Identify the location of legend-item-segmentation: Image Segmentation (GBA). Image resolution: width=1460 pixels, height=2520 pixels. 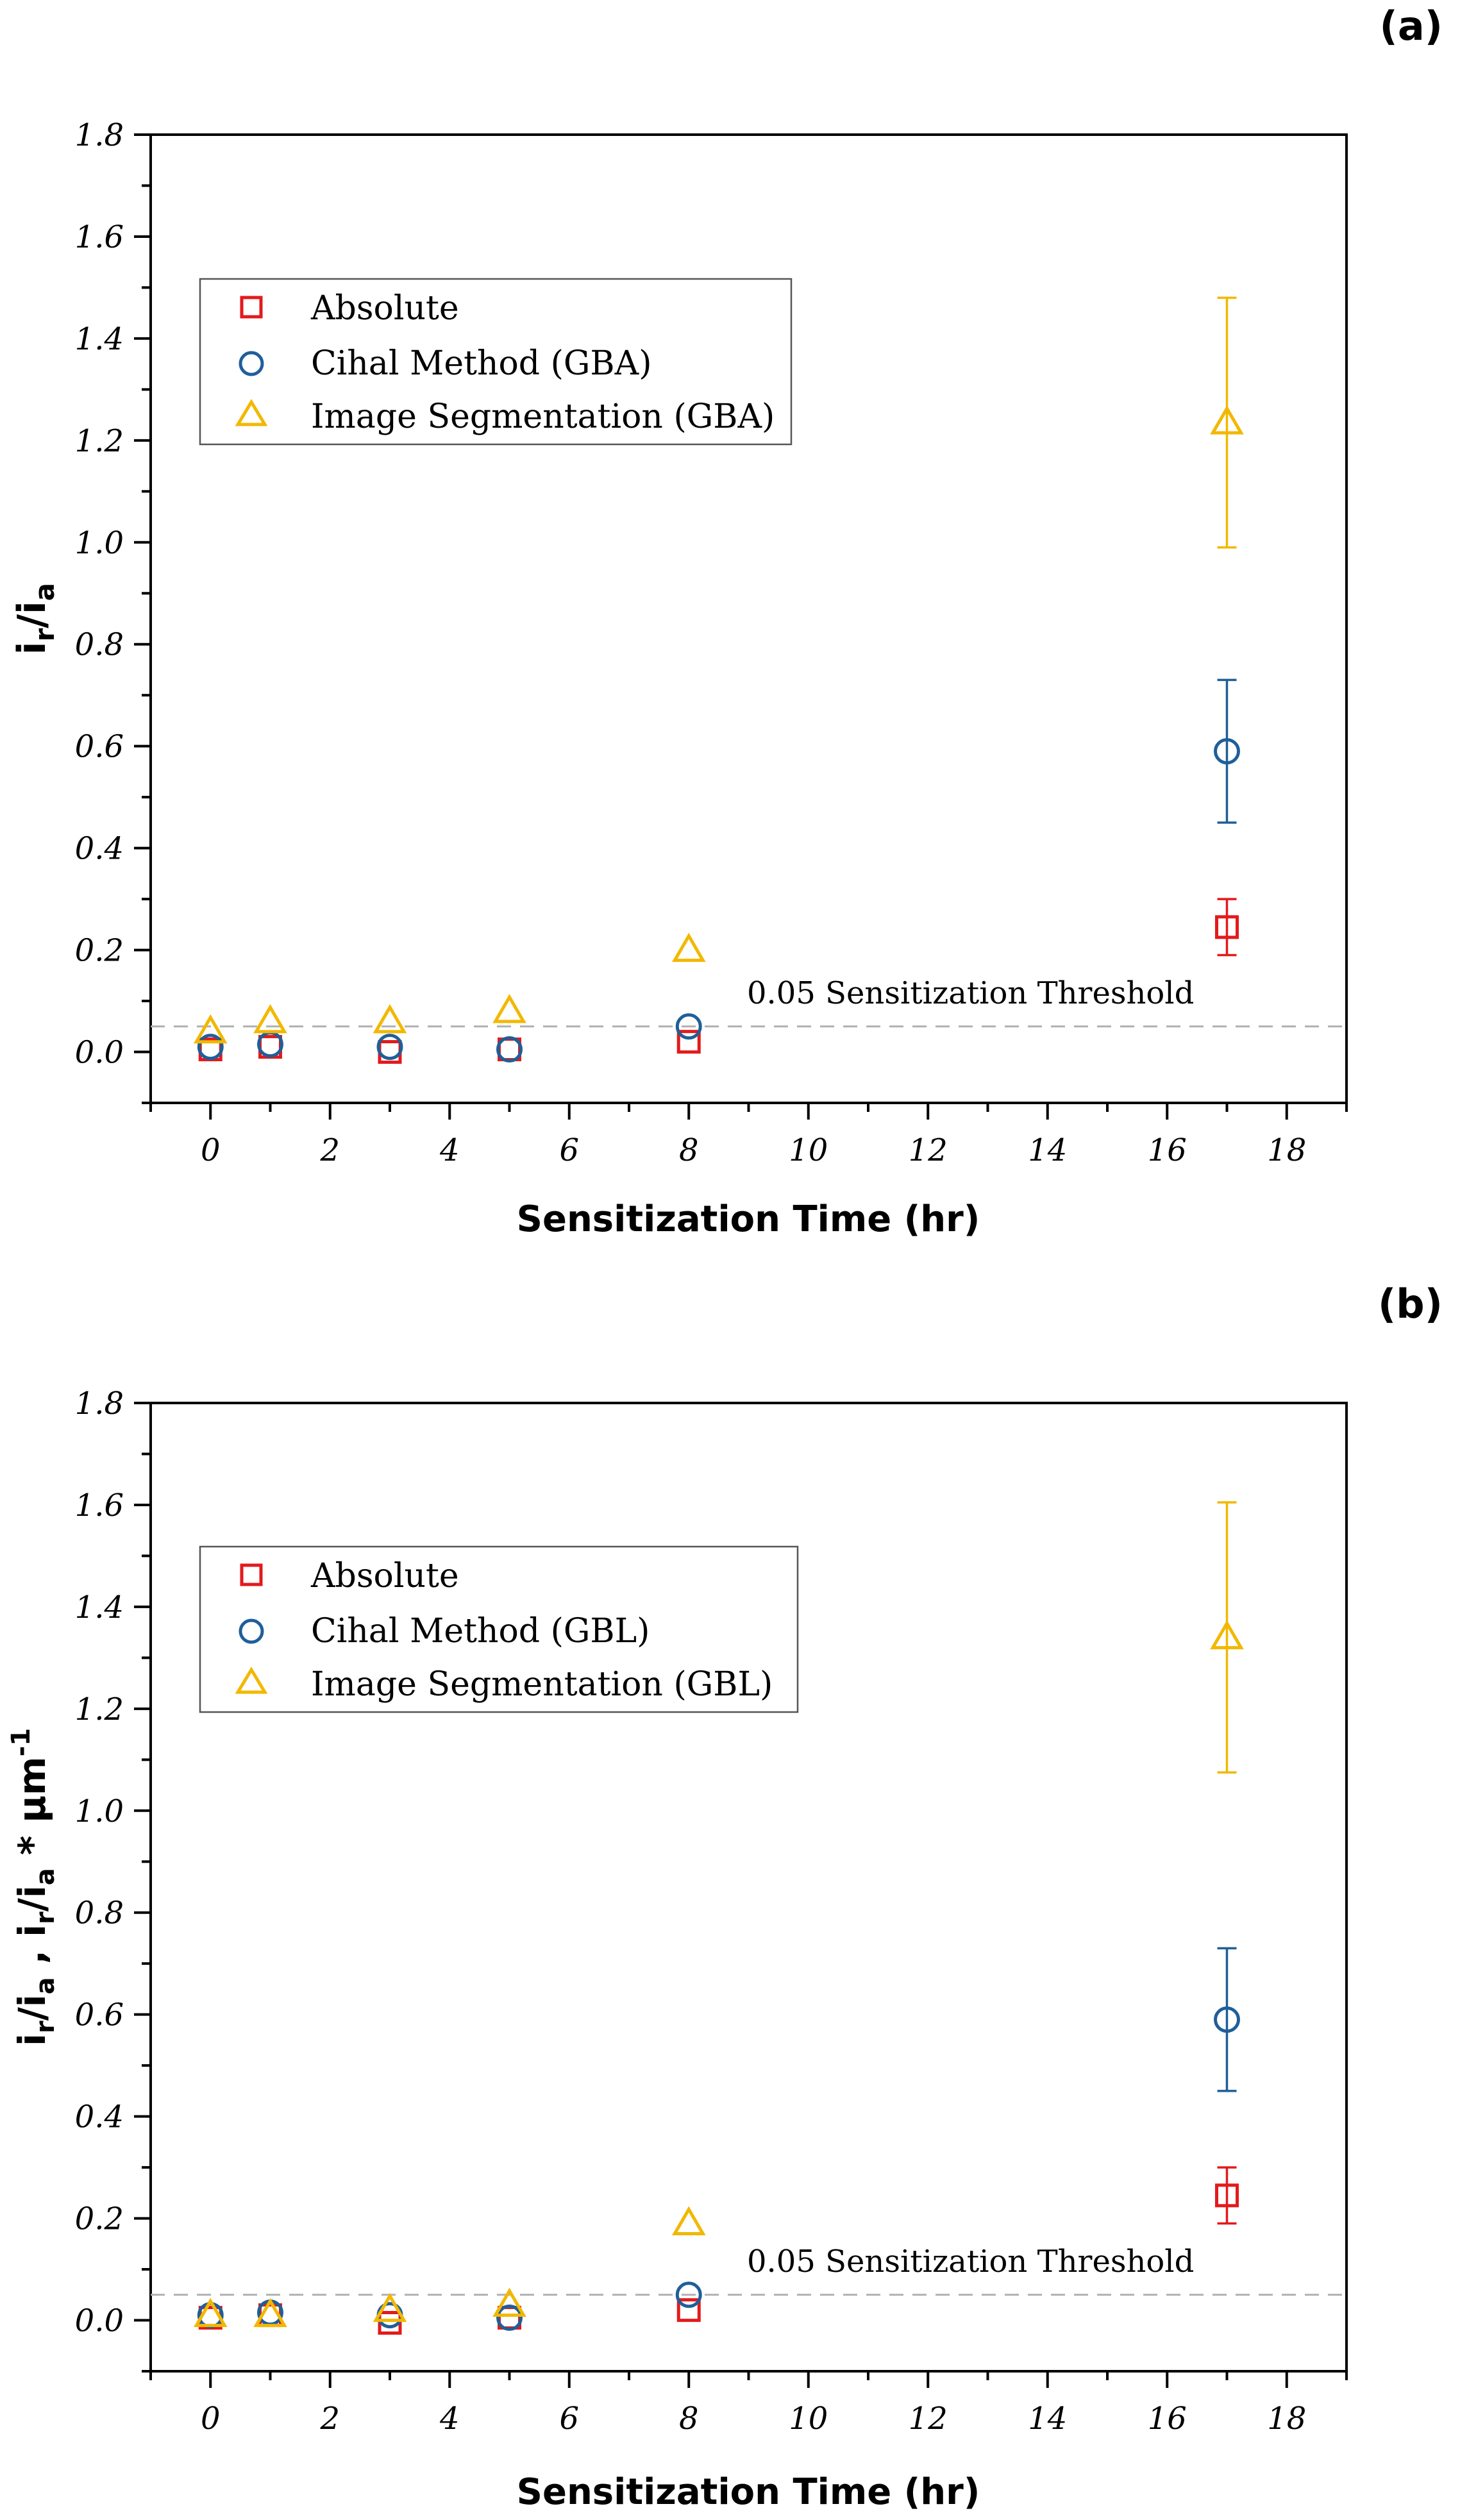
(505, 417).